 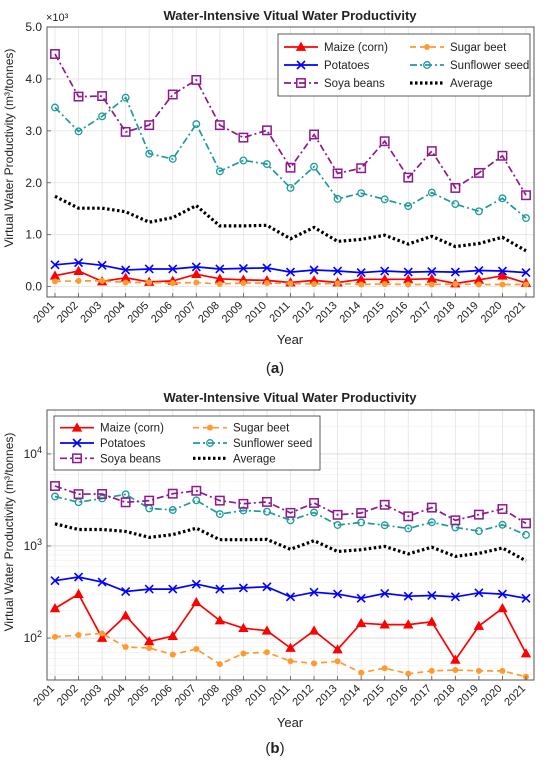 I want to click on series-maize-corn, so click(x=290, y=626).